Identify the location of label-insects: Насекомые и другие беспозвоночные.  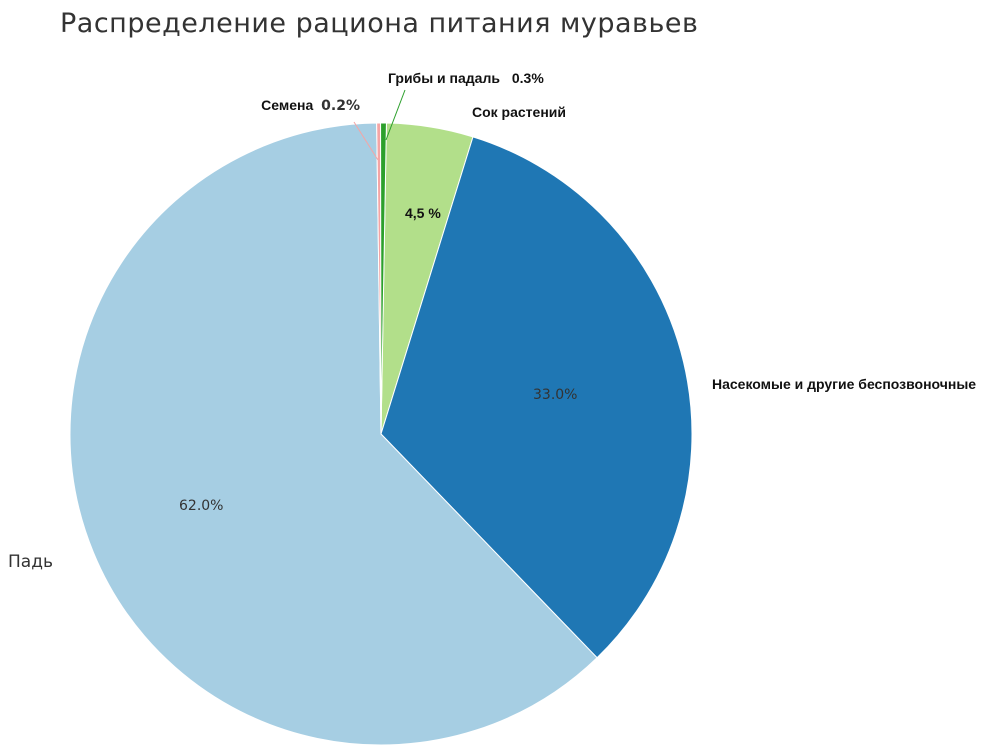
(844, 384).